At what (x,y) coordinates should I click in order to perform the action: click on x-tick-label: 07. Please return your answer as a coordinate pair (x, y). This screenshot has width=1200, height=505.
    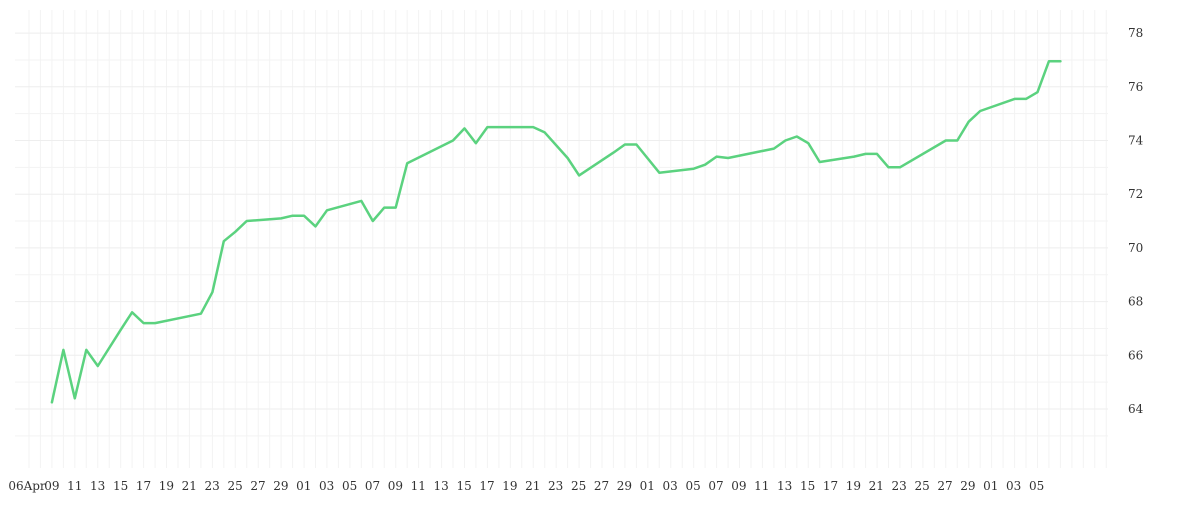
    Looking at the image, I should click on (715, 486).